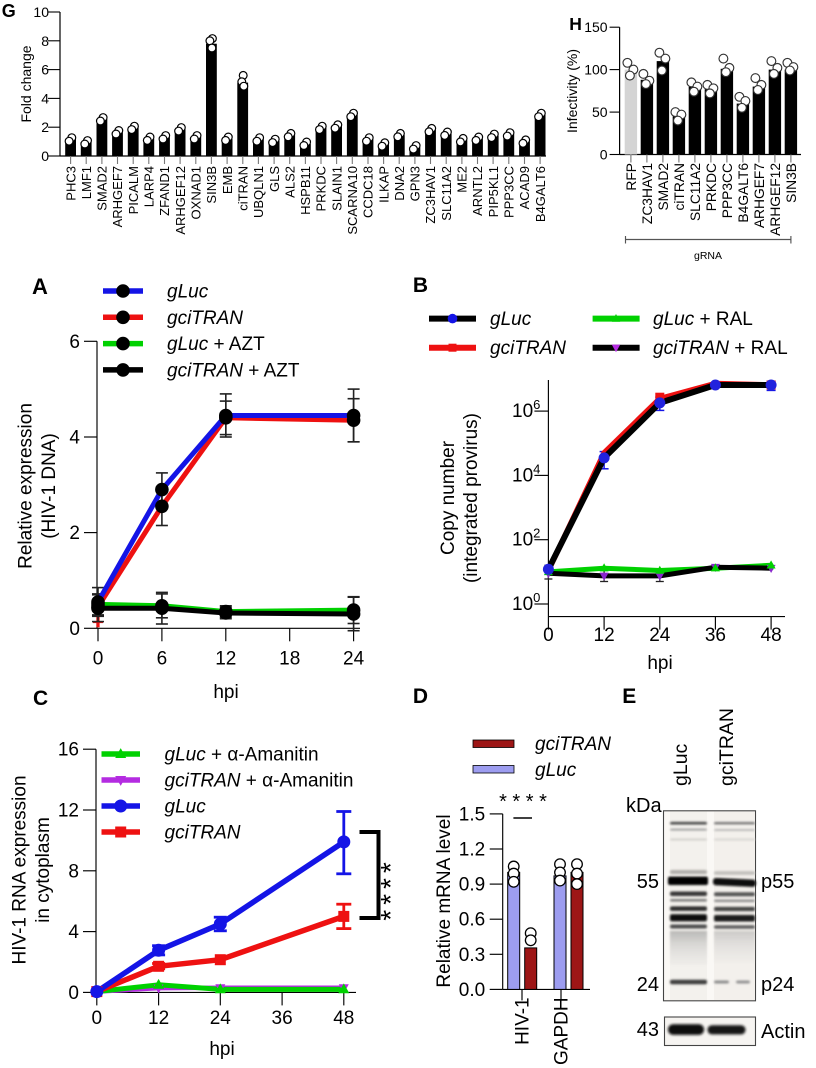  I want to click on svg-text: CCDC18, so click(368, 192).